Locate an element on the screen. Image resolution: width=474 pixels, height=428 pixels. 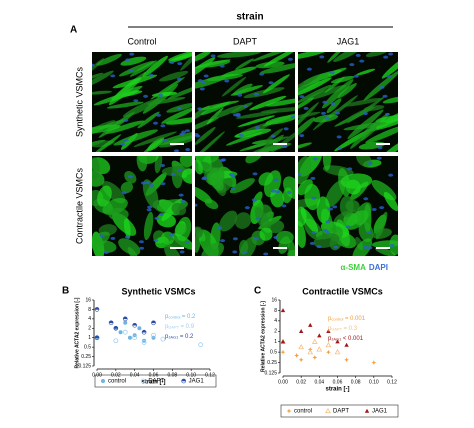
x-tick-label: 0.04 is located at coordinates (319, 382).